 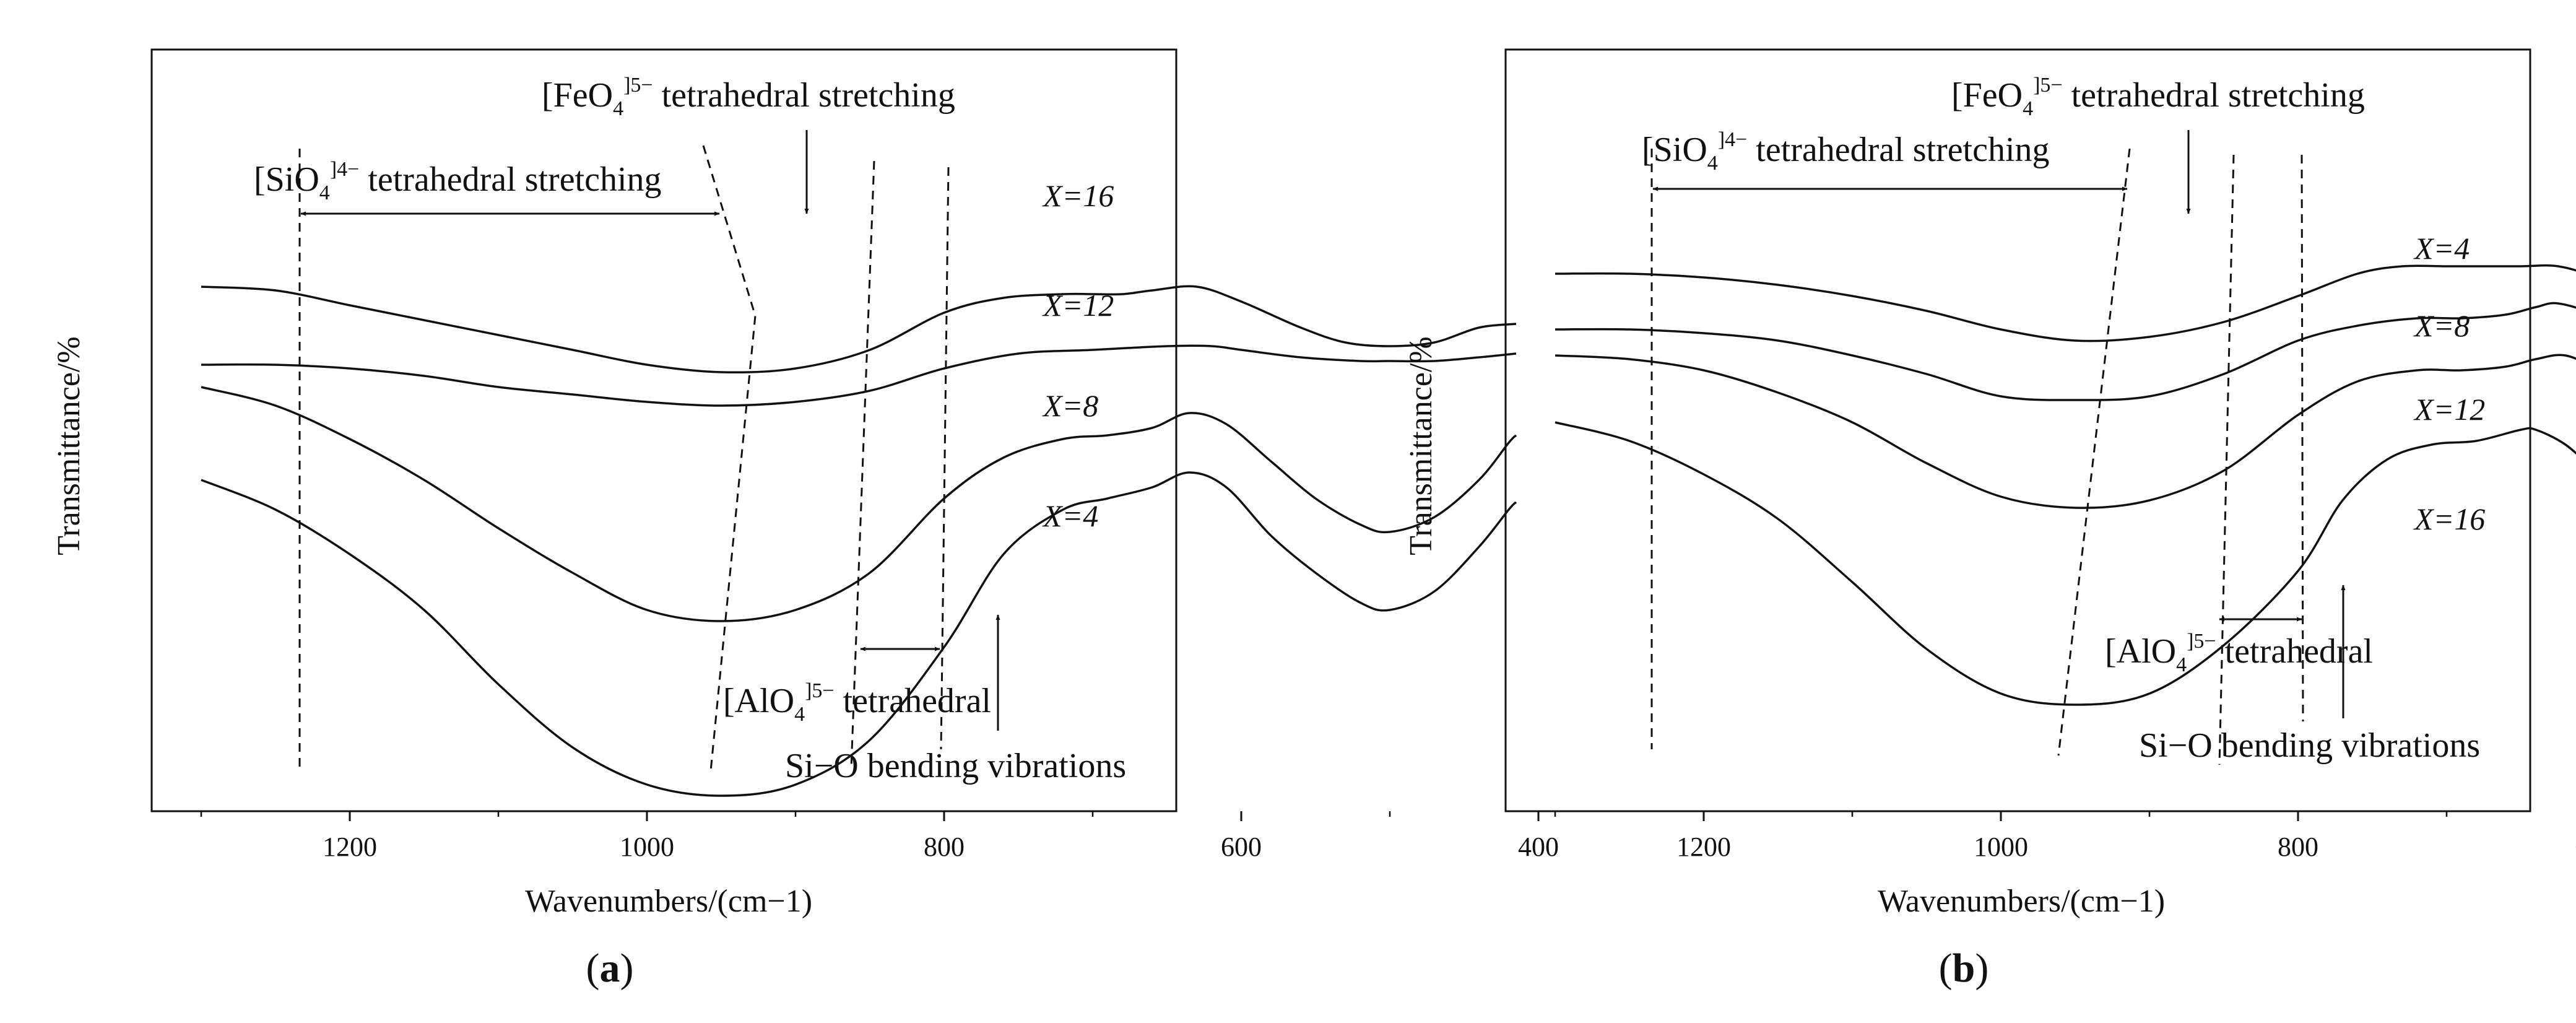 What do you see at coordinates (1078, 355) in the screenshot?
I see `series-labels: X=16 X=12 X=8 X=4` at bounding box center [1078, 355].